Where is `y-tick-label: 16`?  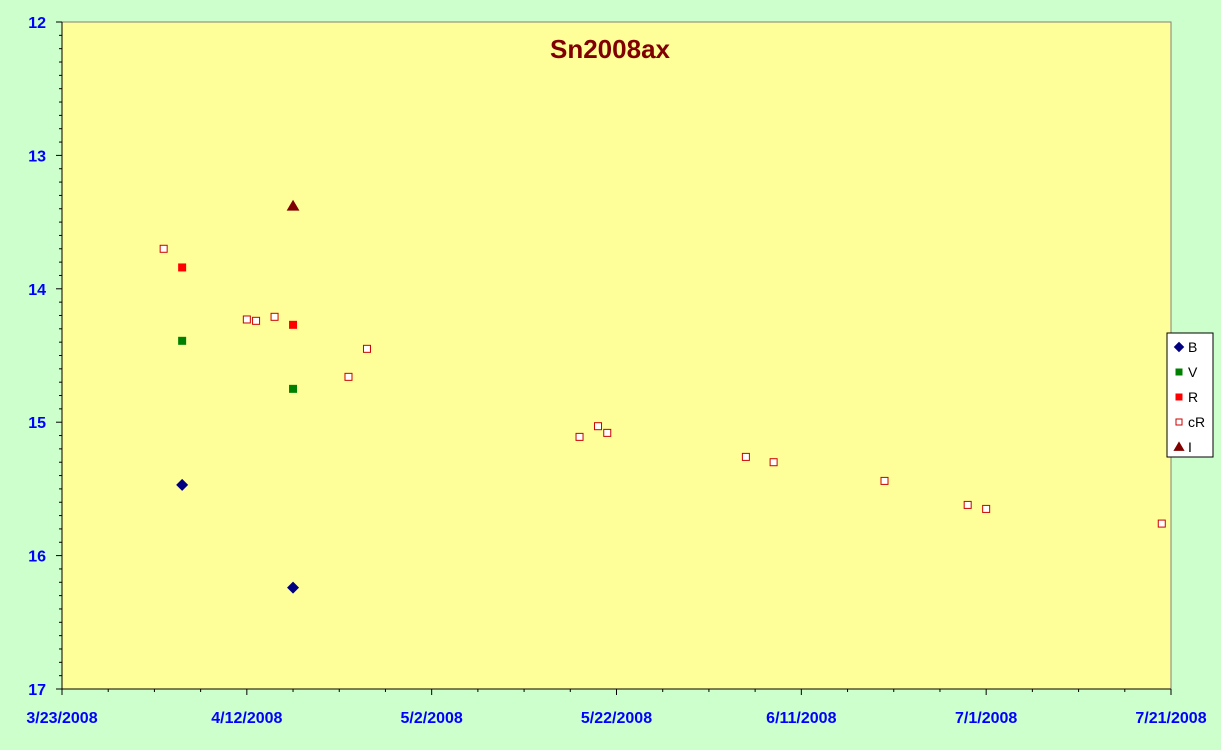
y-tick-label: 16 is located at coordinates (37, 557).